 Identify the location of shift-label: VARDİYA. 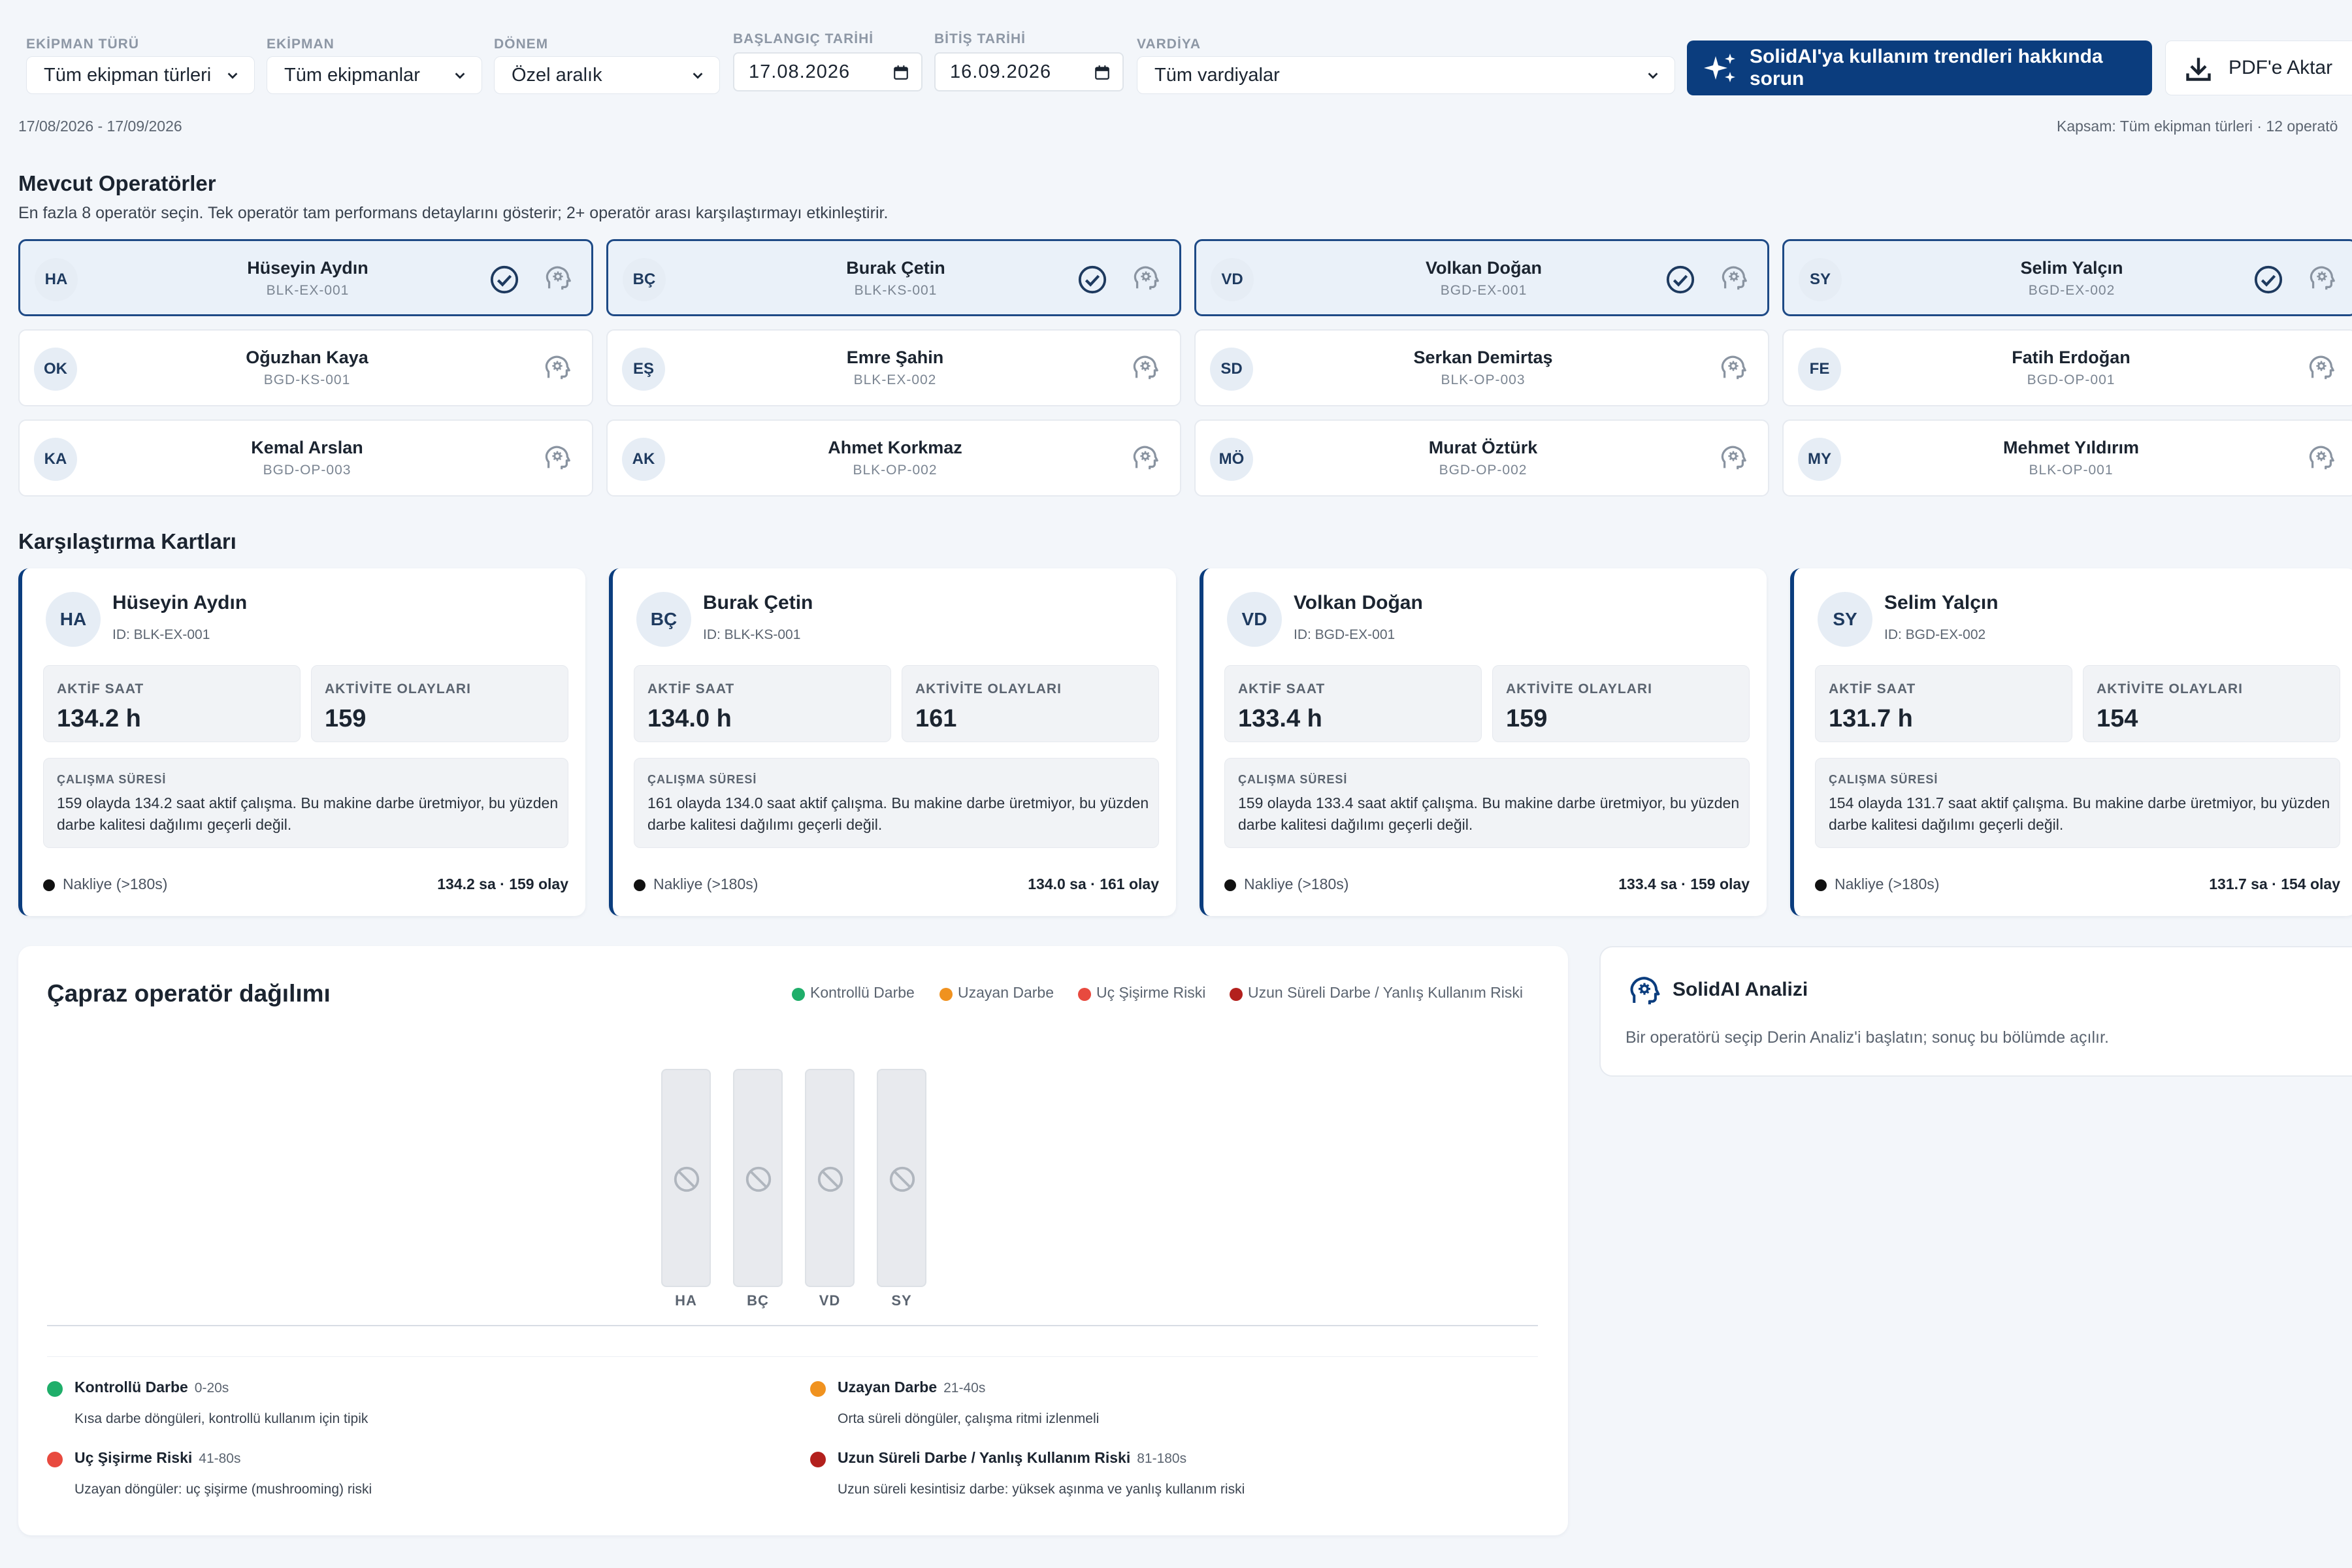
(1169, 44).